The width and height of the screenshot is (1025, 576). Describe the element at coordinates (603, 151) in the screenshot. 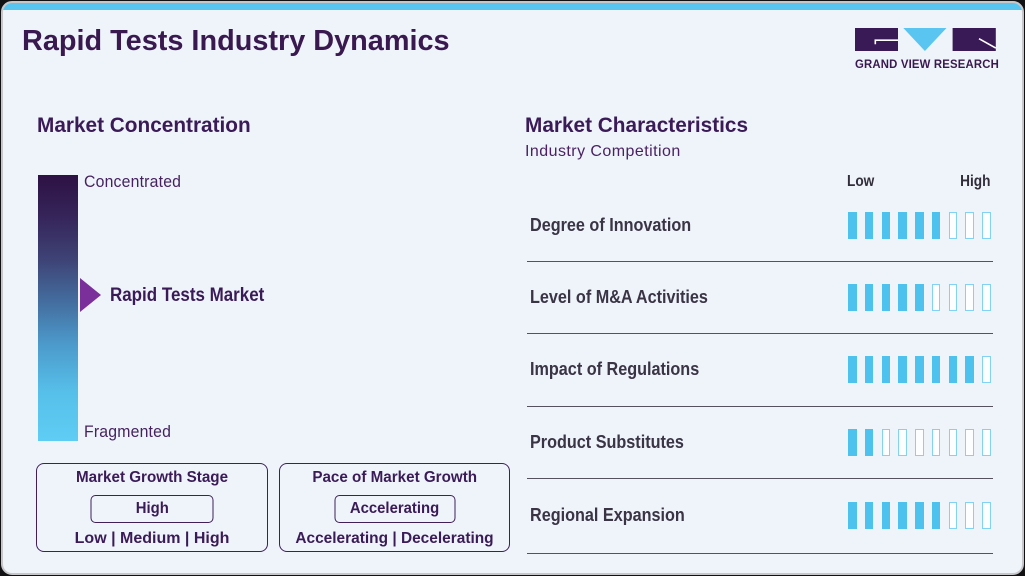

I see `industry-competition-subheading: Industry Competition` at that location.